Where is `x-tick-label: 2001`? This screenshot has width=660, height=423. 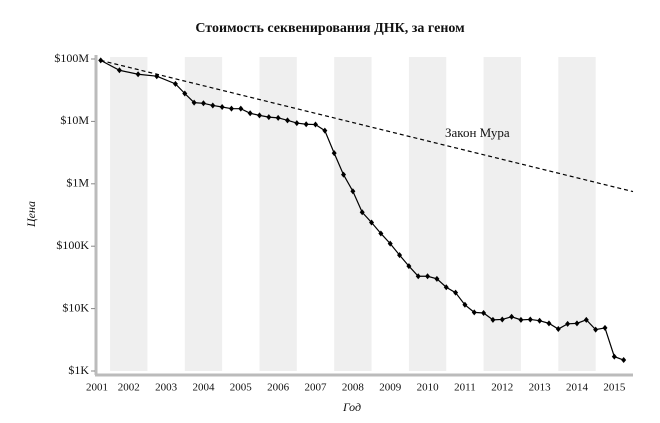 x-tick-label: 2001 is located at coordinates (97, 388).